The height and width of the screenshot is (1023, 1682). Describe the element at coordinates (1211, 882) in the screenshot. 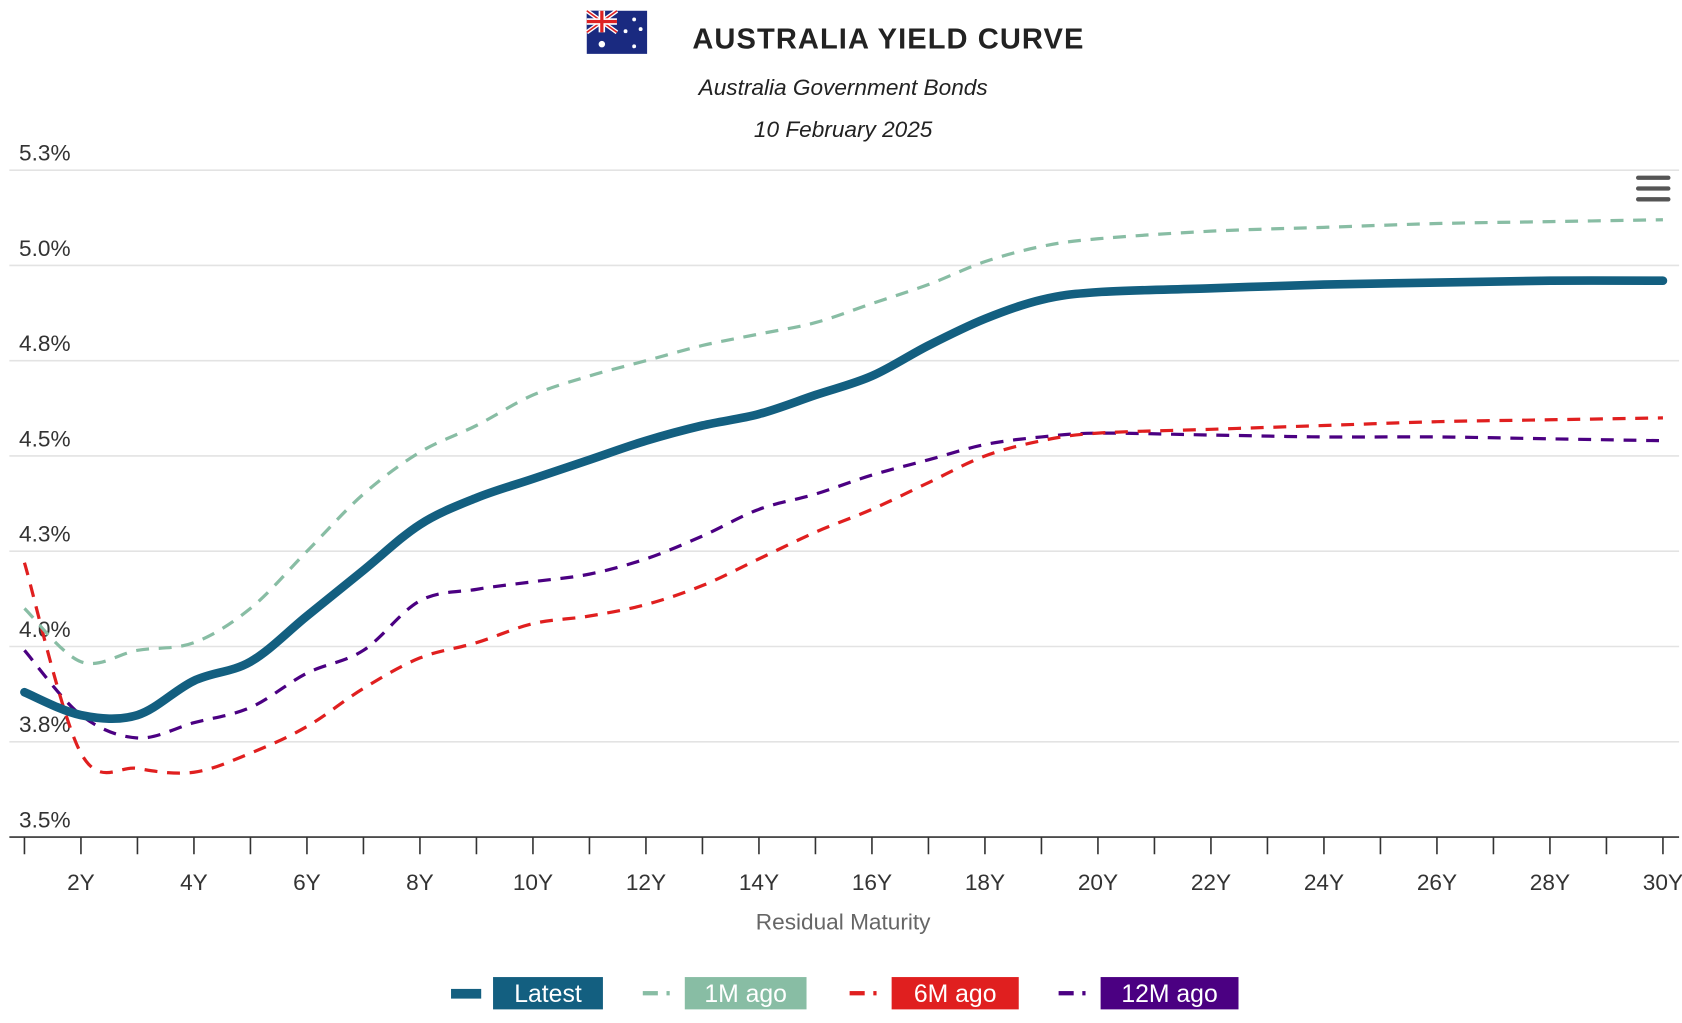

I see `x-tick-label: 22Y` at that location.